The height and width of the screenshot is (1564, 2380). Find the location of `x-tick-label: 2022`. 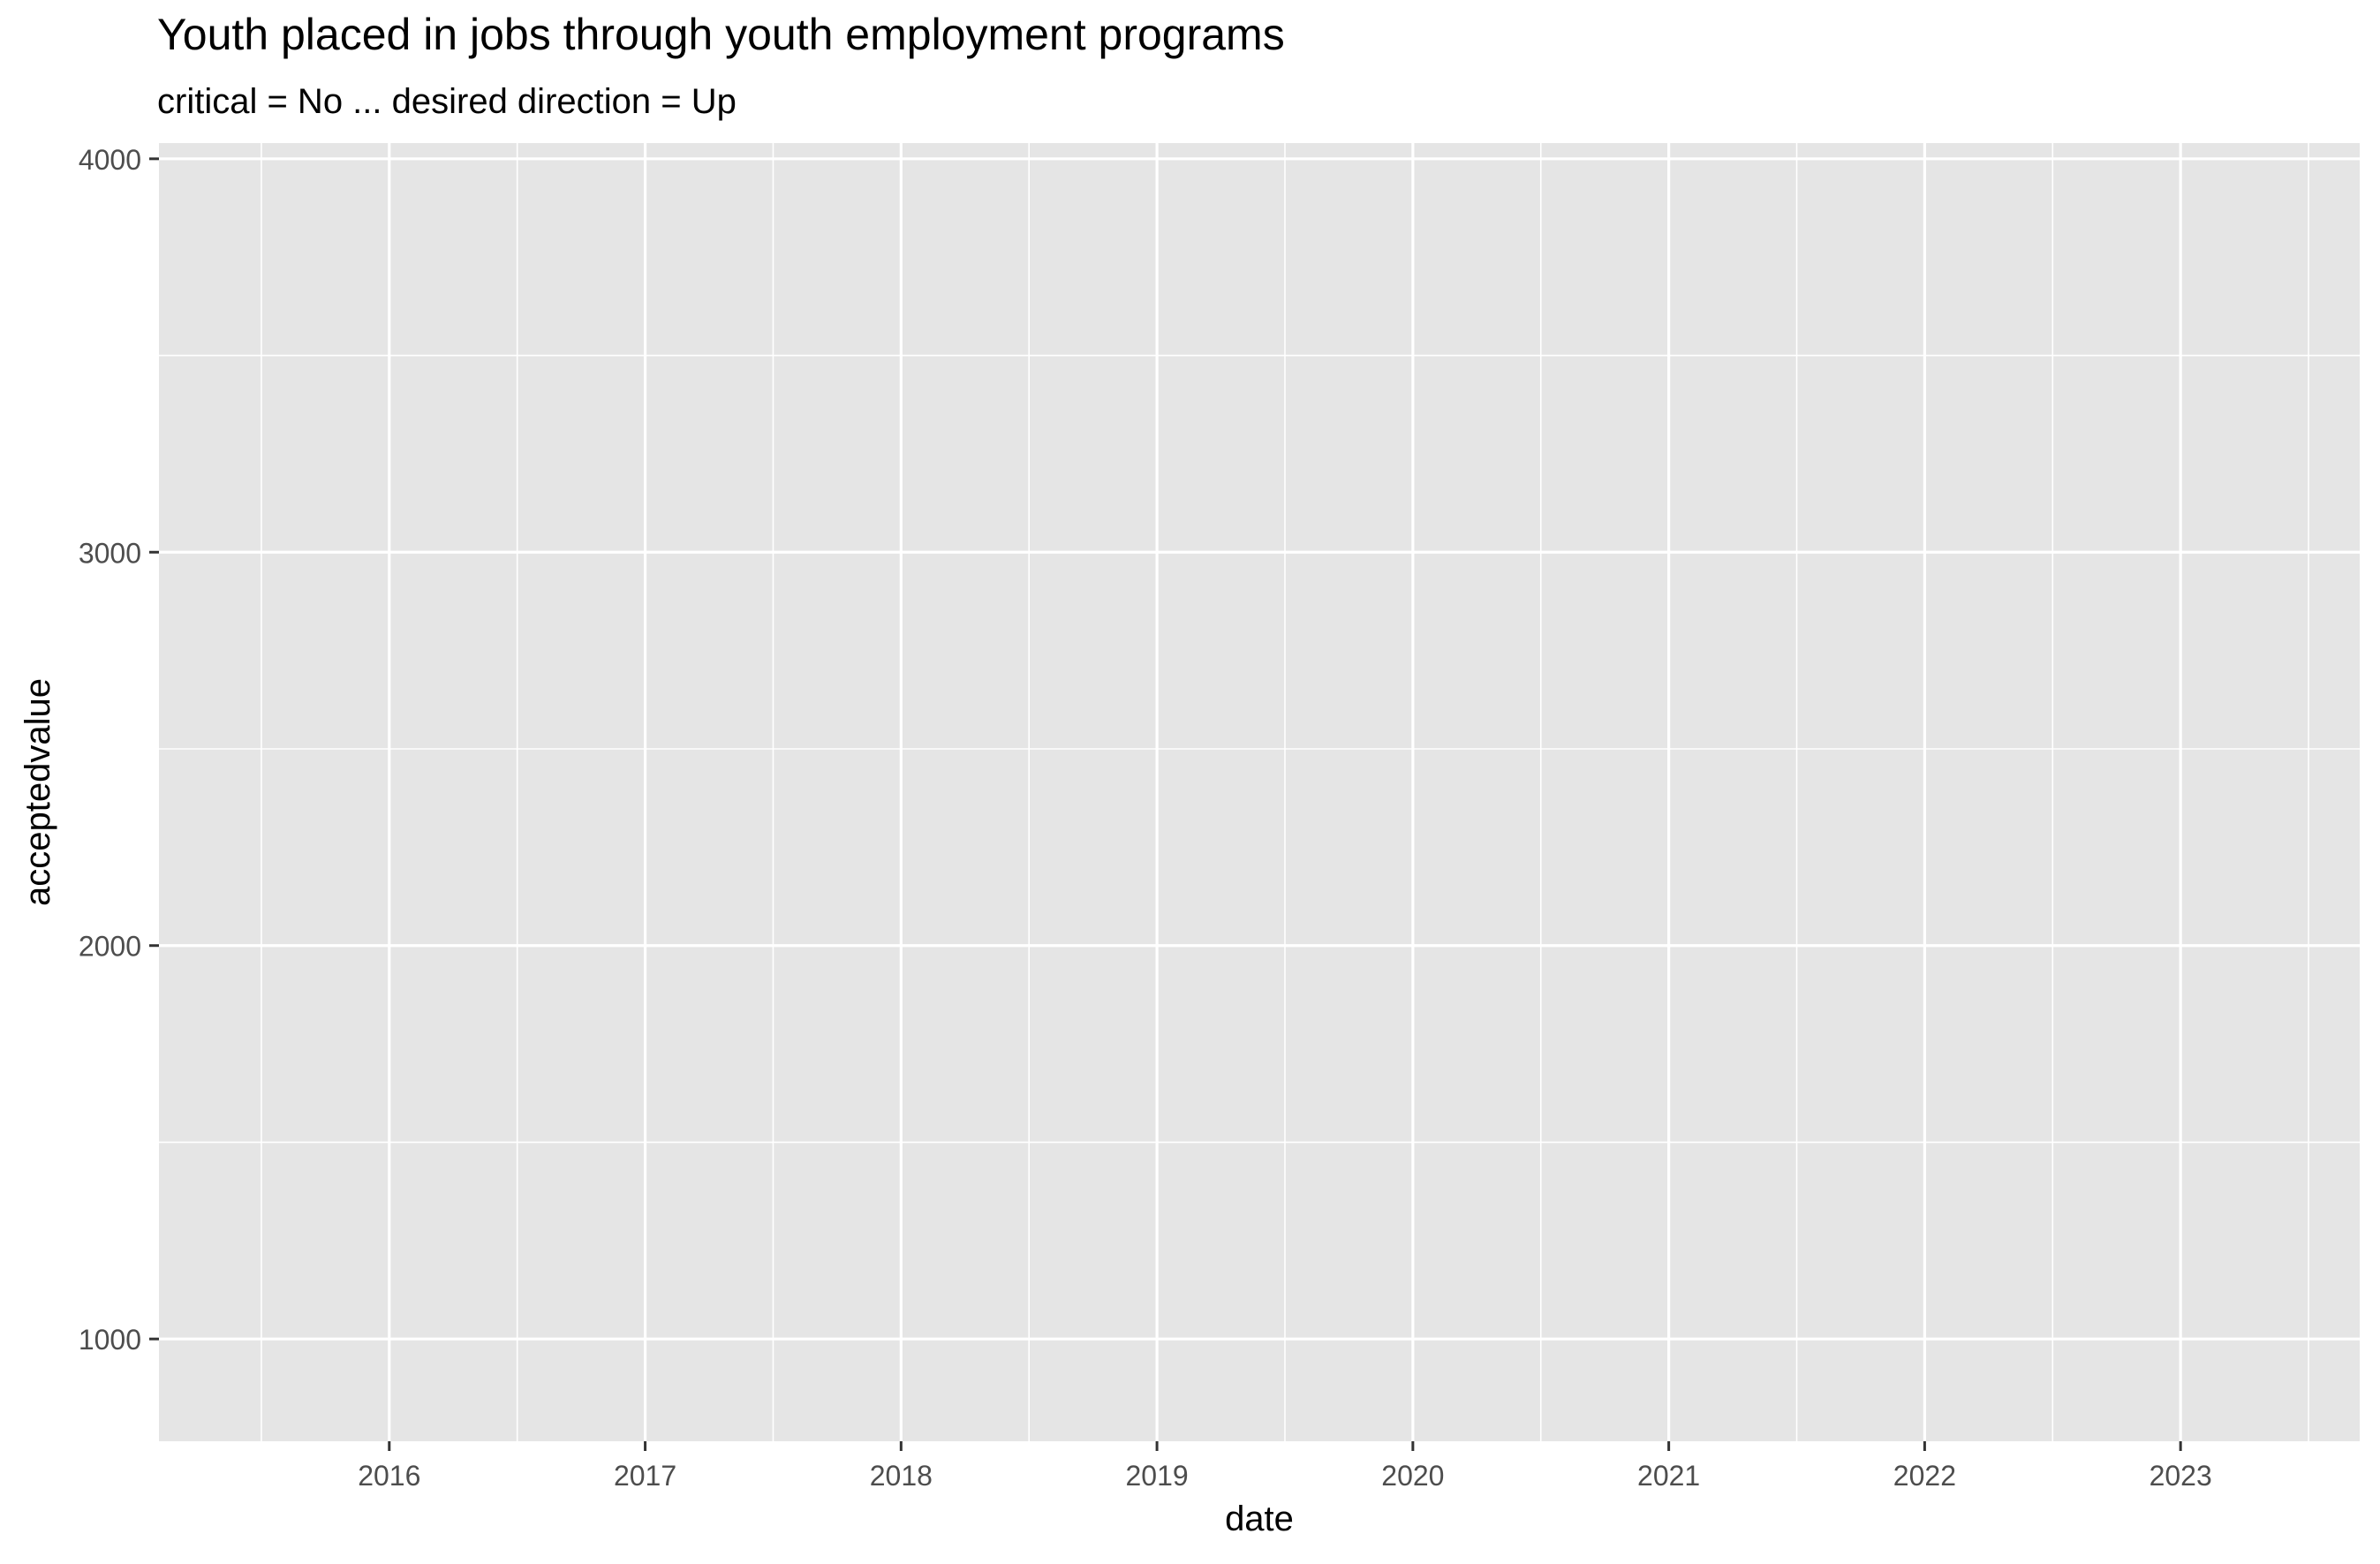

x-tick-label: 2022 is located at coordinates (1924, 1476).